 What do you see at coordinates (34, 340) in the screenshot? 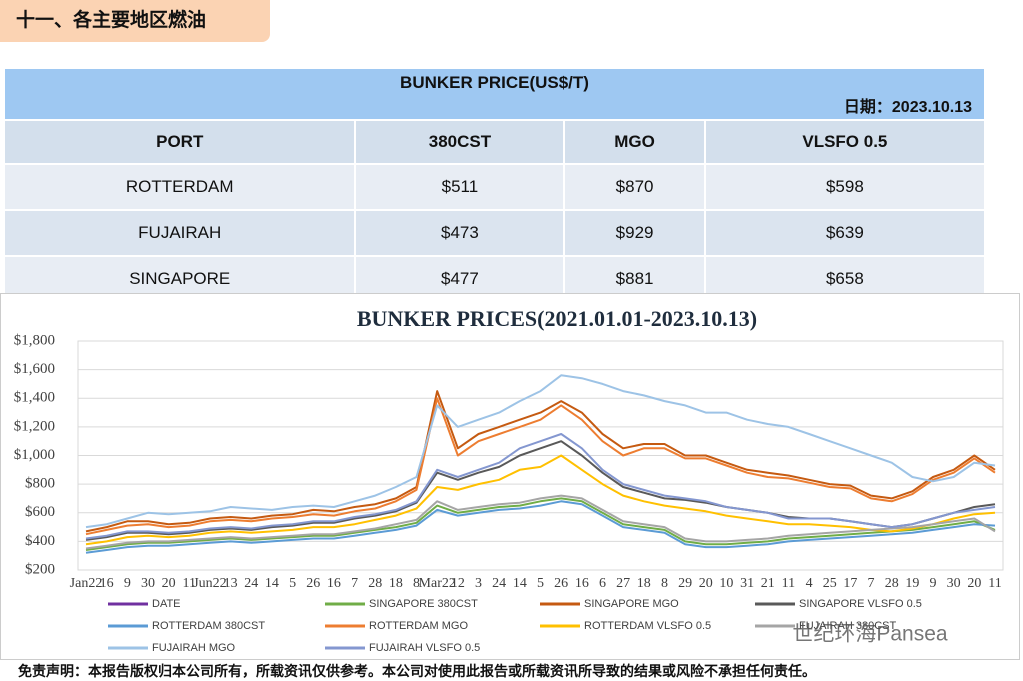
I see `y-tick-label: $1,800` at bounding box center [34, 340].